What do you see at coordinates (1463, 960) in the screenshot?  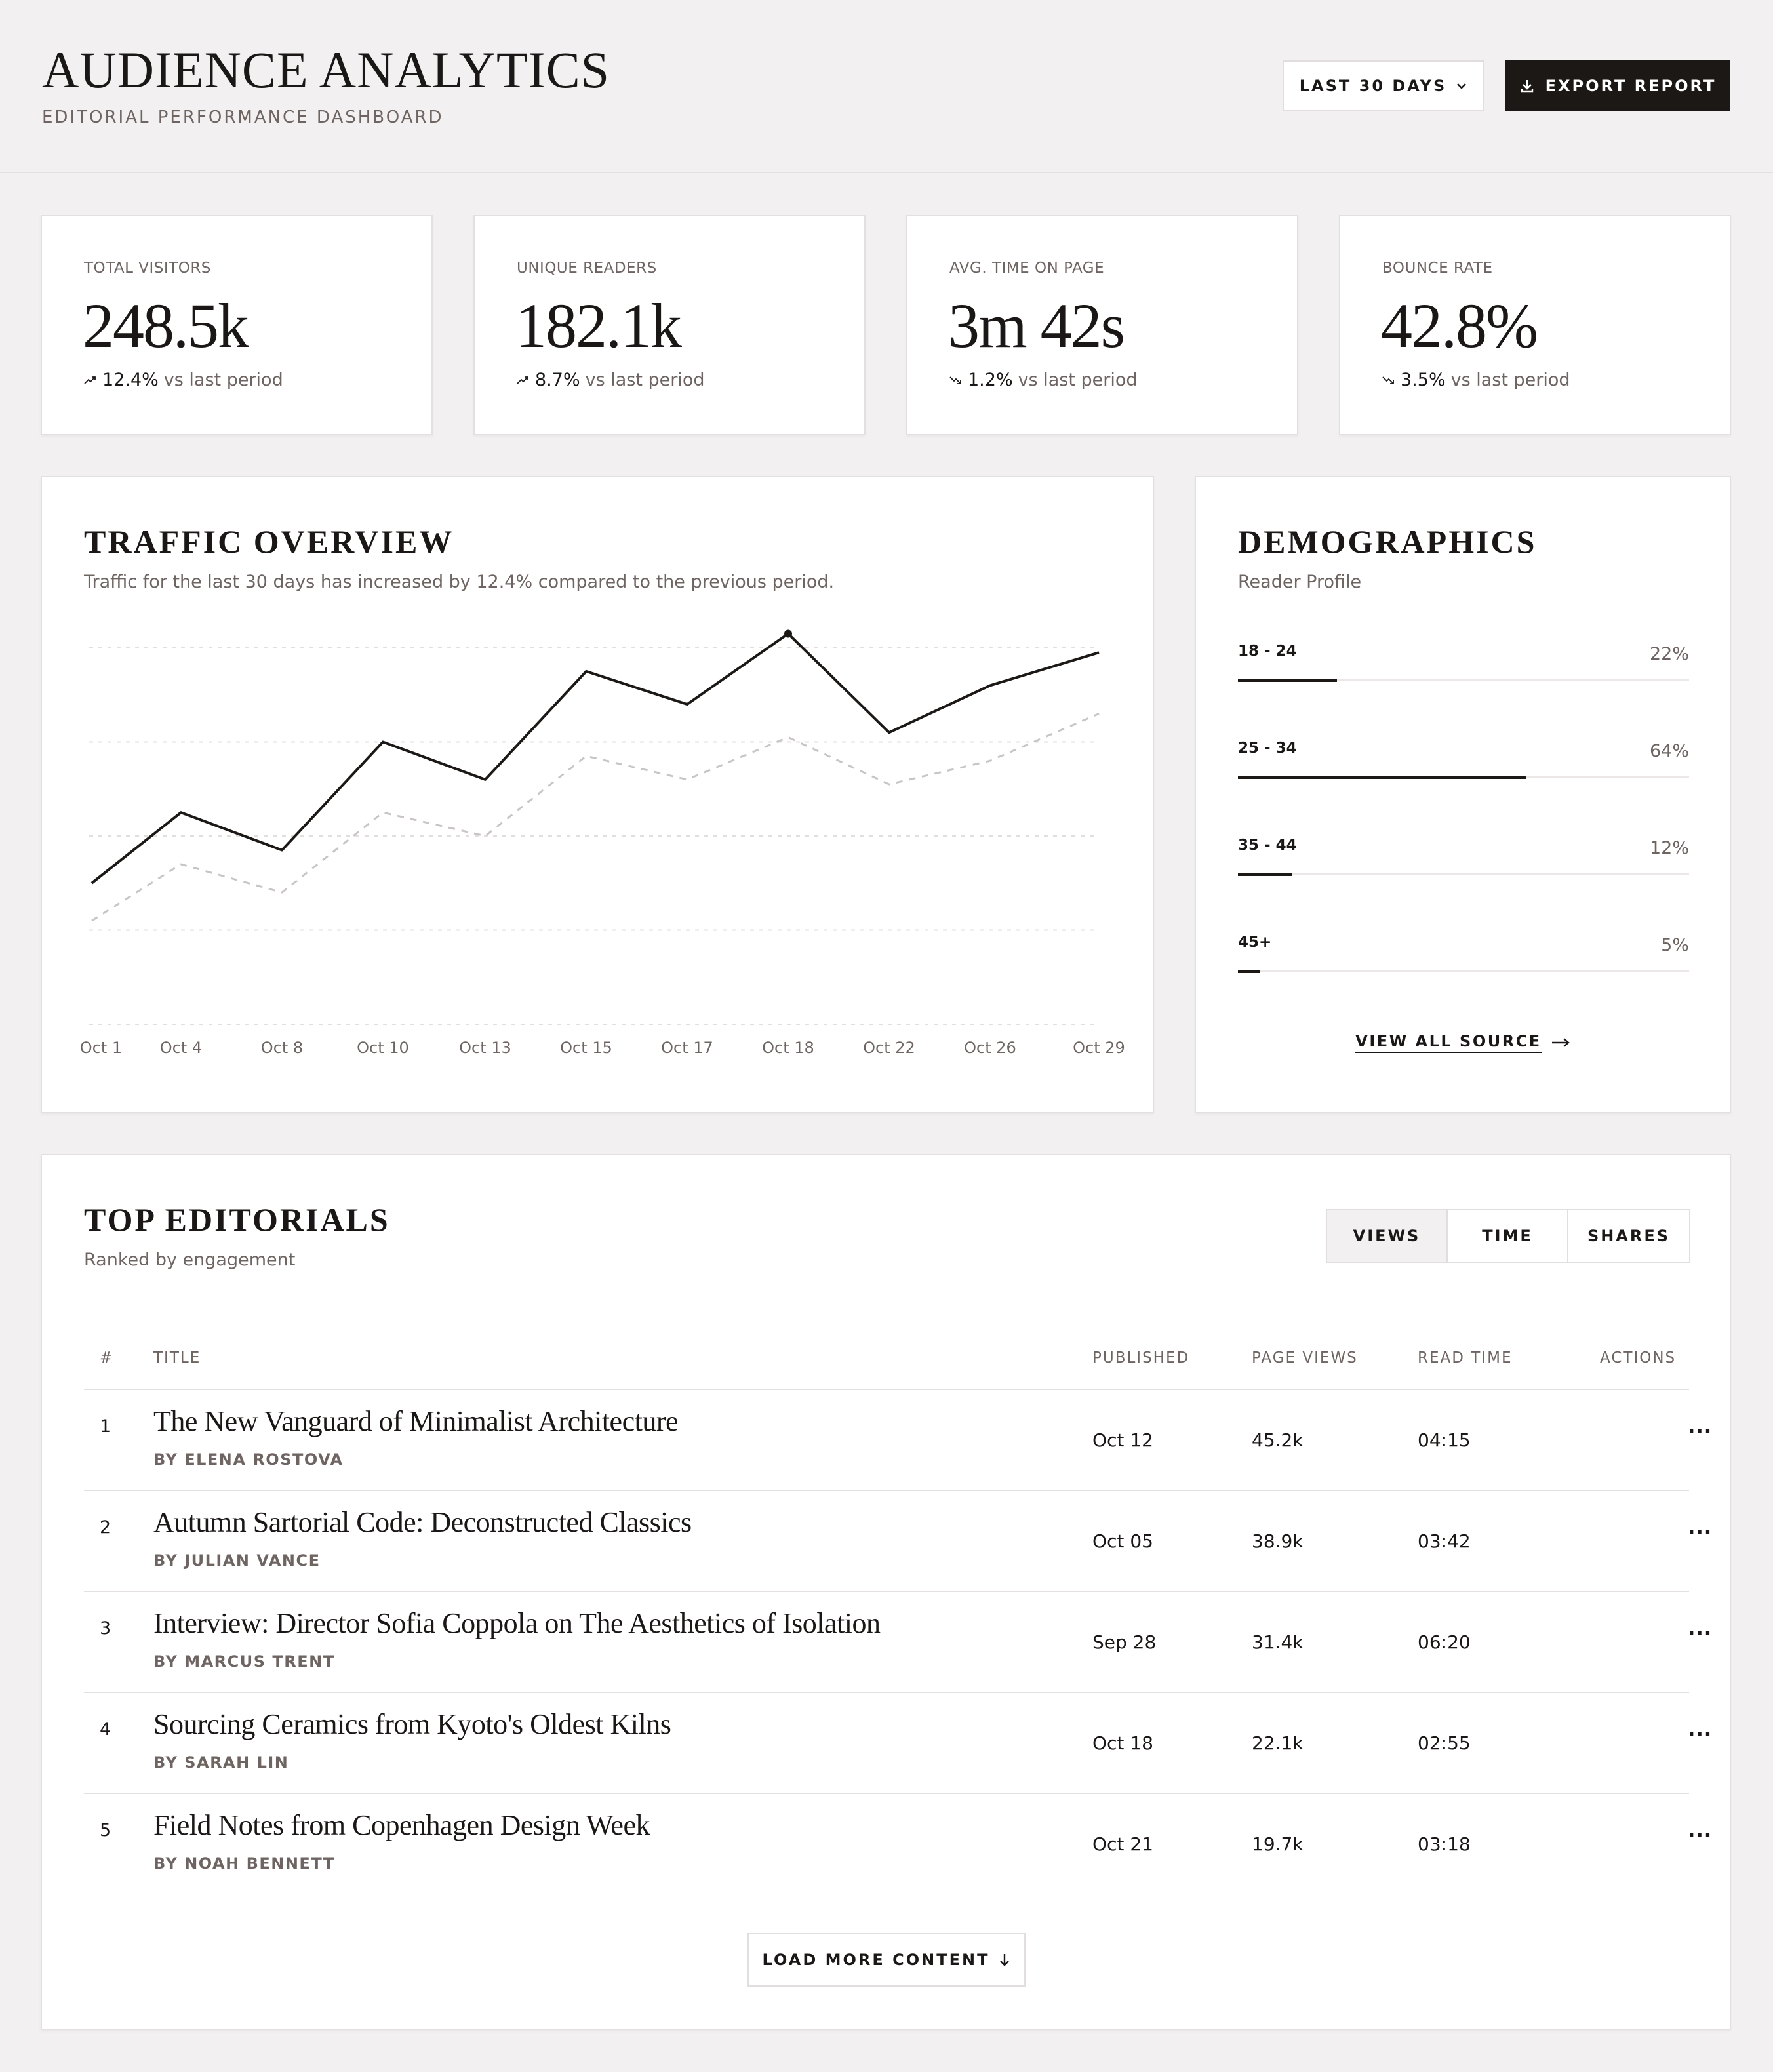 I see `demographic-row-45-plus: 45+ 5%` at bounding box center [1463, 960].